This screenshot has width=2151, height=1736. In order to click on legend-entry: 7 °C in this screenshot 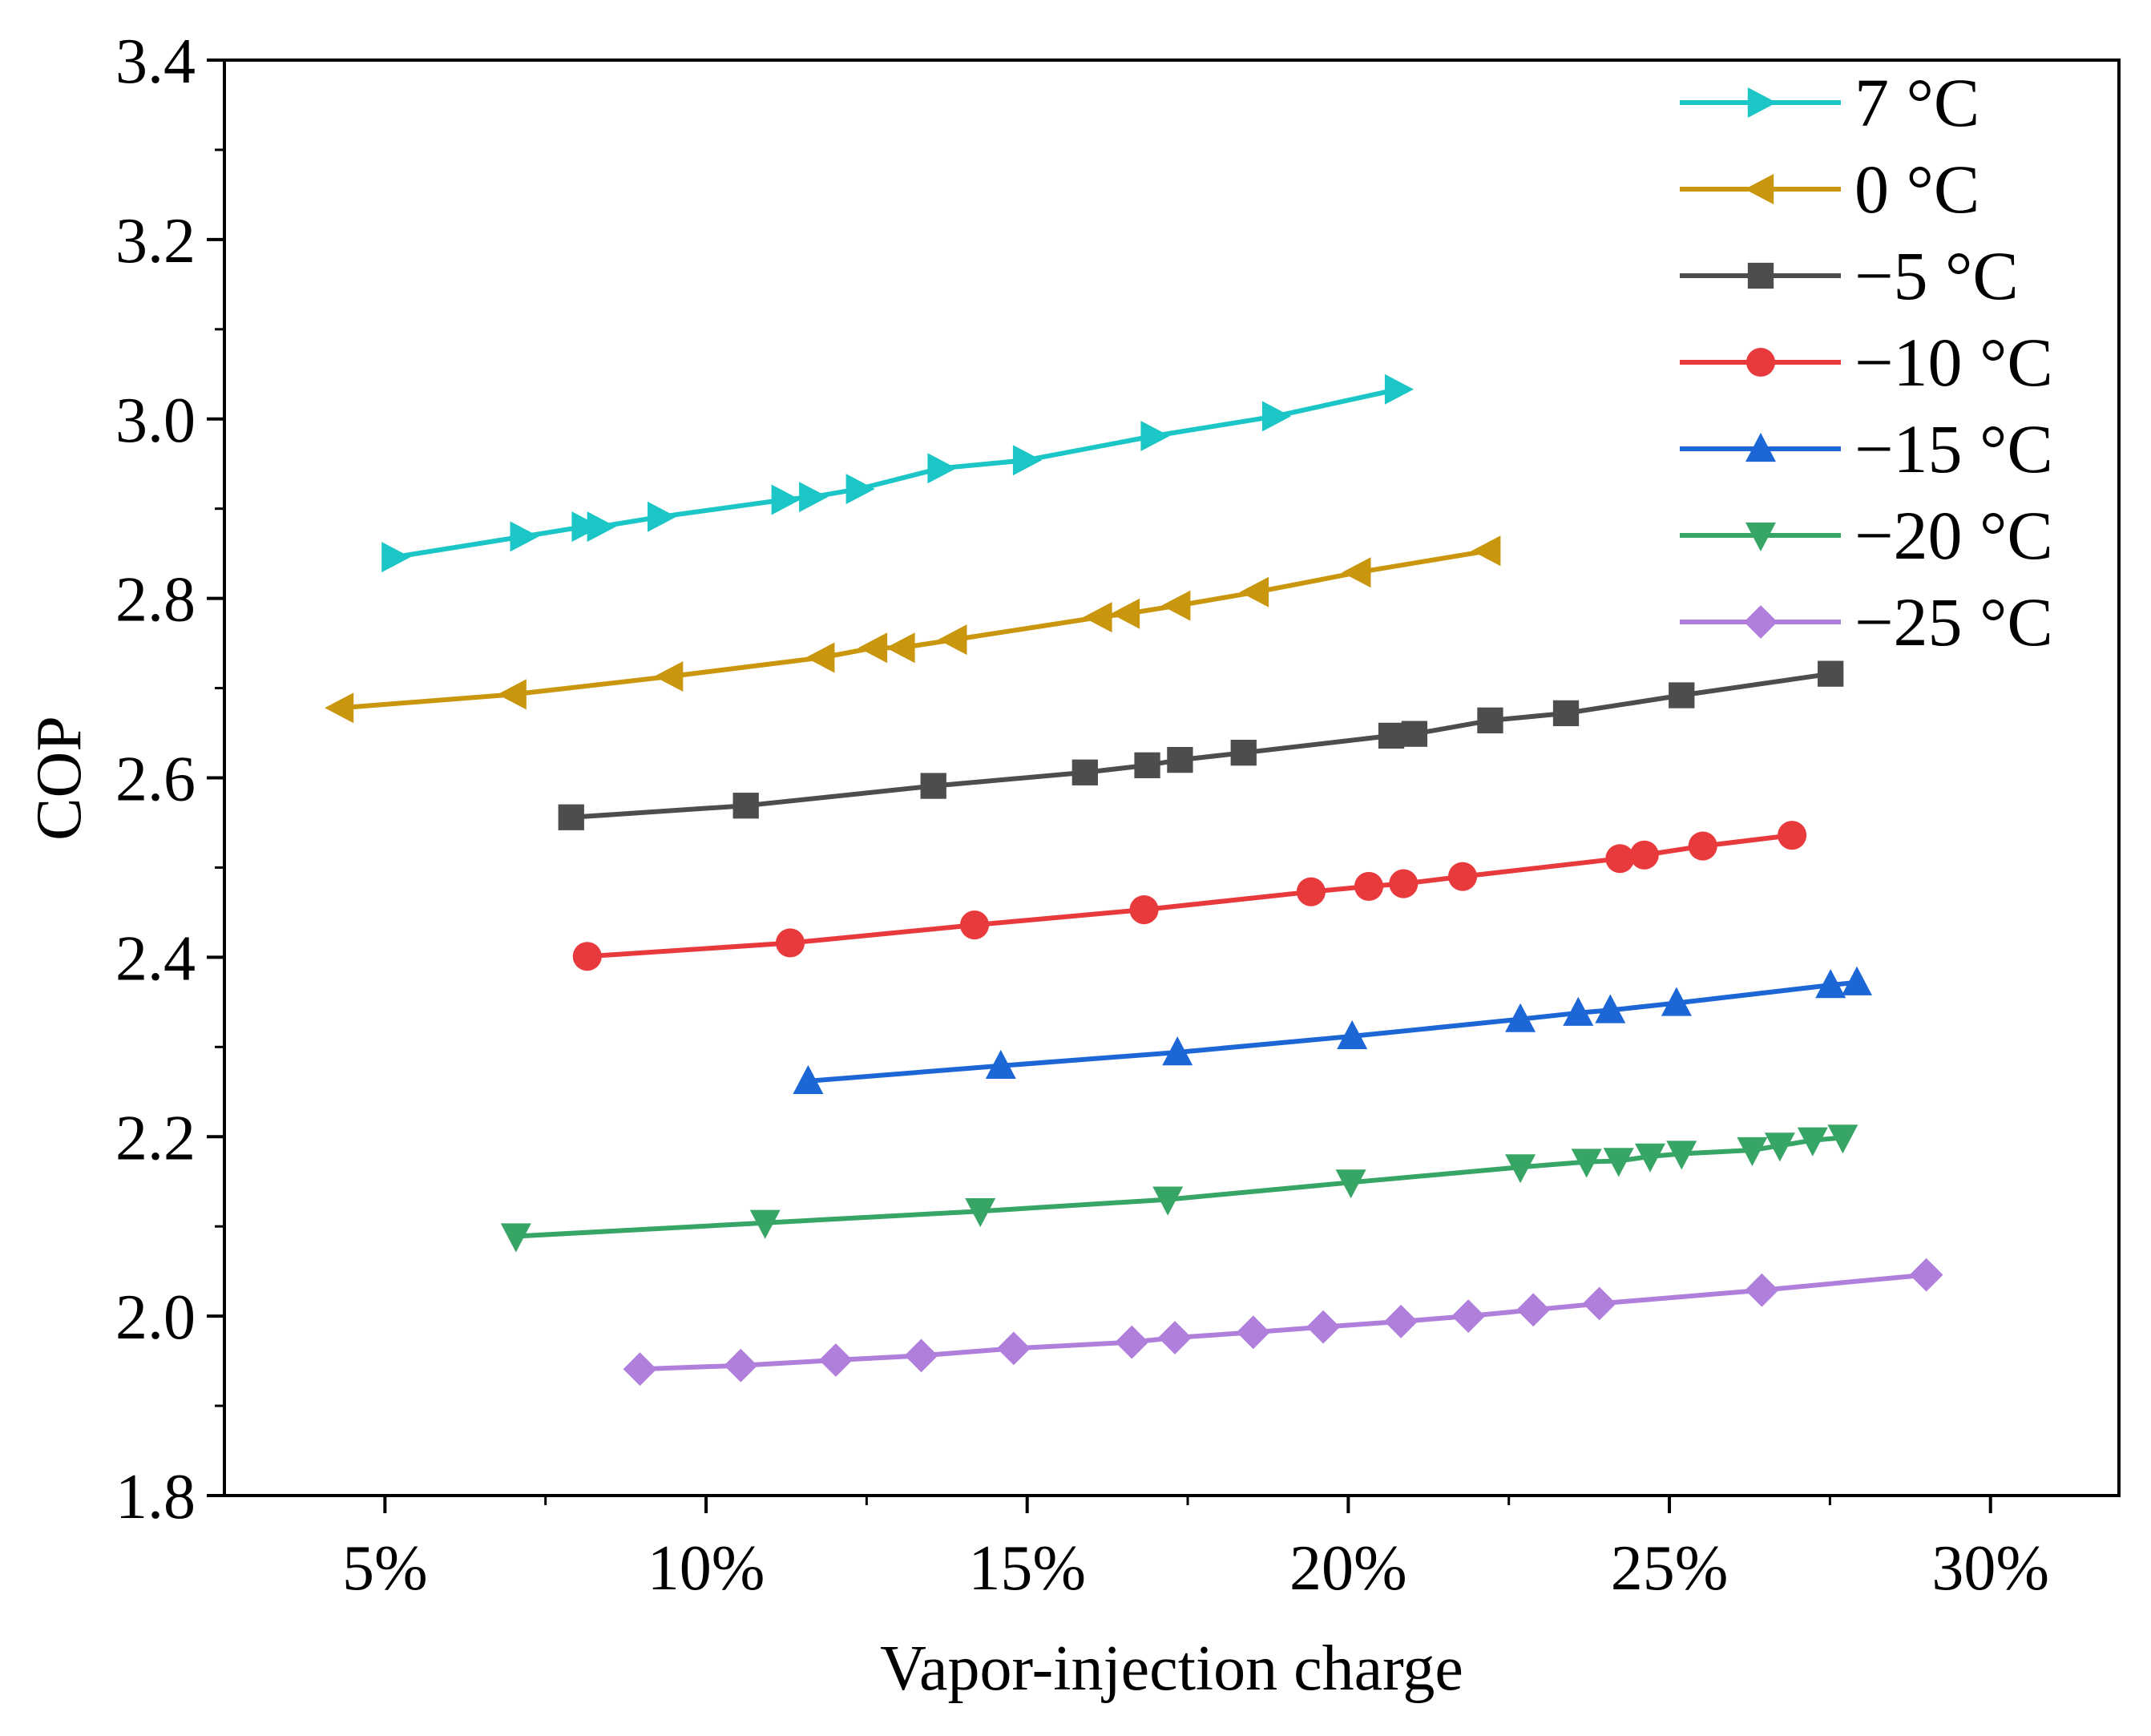, I will do `click(1829, 102)`.